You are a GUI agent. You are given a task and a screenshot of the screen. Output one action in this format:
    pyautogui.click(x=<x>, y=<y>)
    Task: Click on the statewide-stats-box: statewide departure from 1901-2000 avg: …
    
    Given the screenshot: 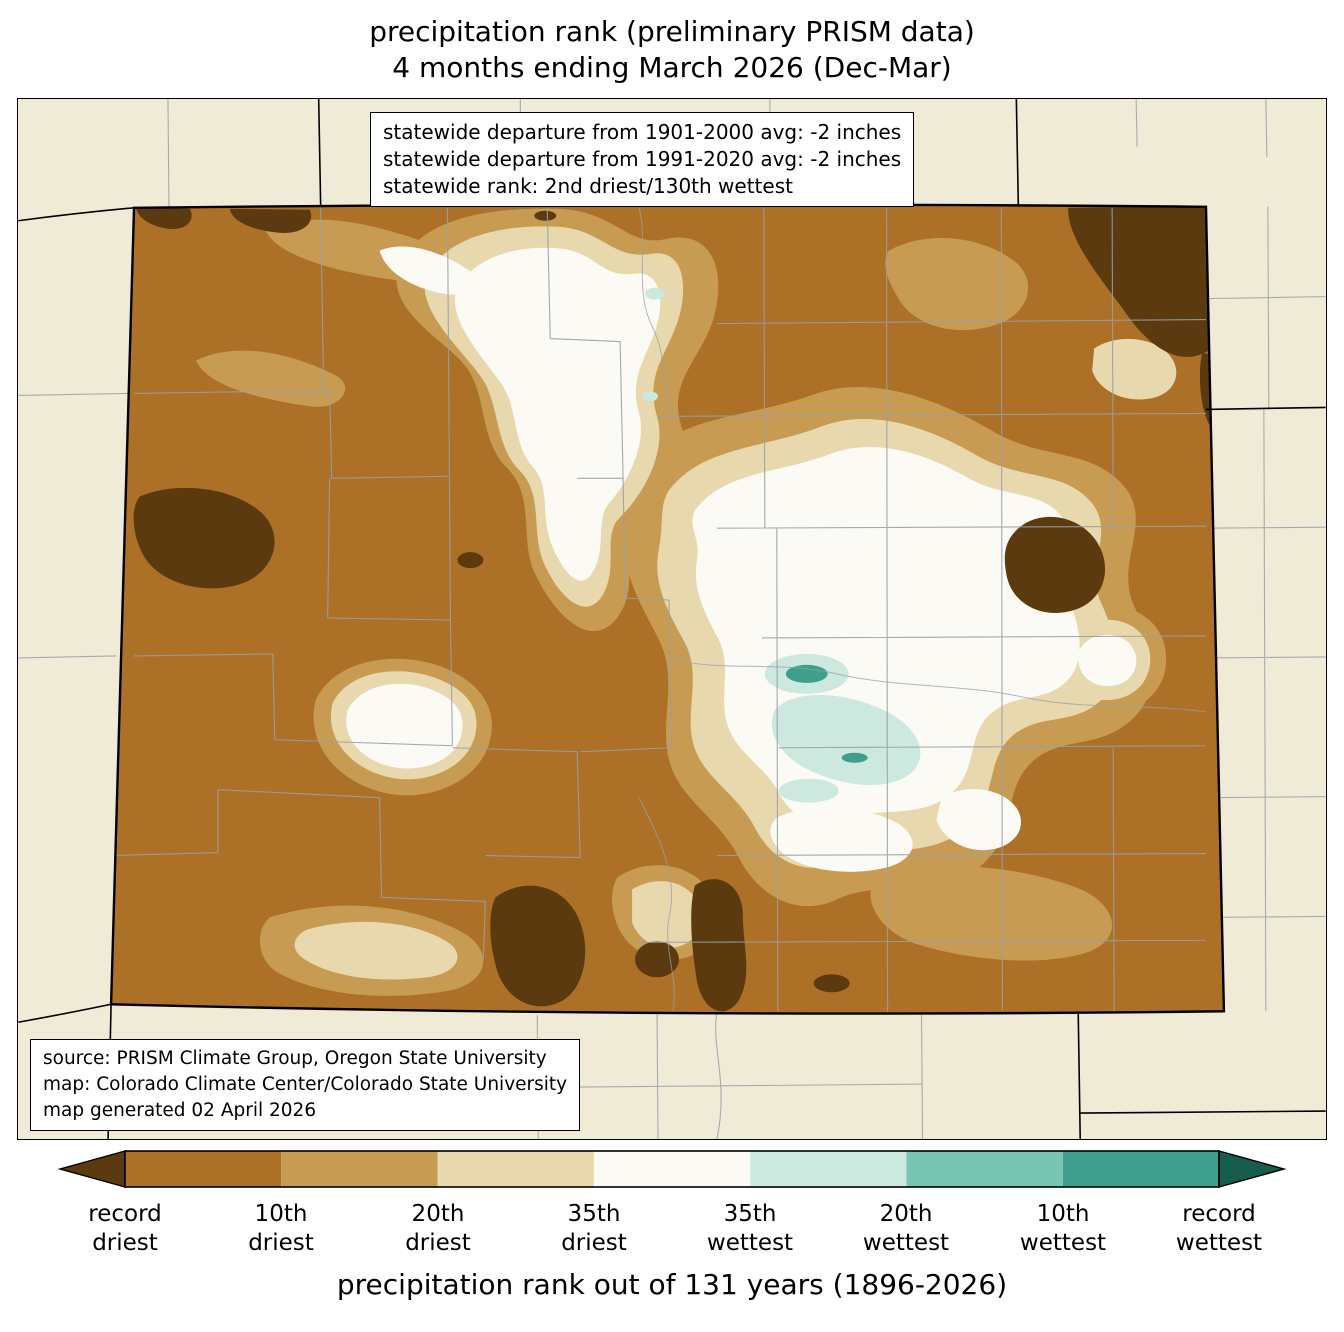 What is the action you would take?
    pyautogui.click(x=642, y=159)
    